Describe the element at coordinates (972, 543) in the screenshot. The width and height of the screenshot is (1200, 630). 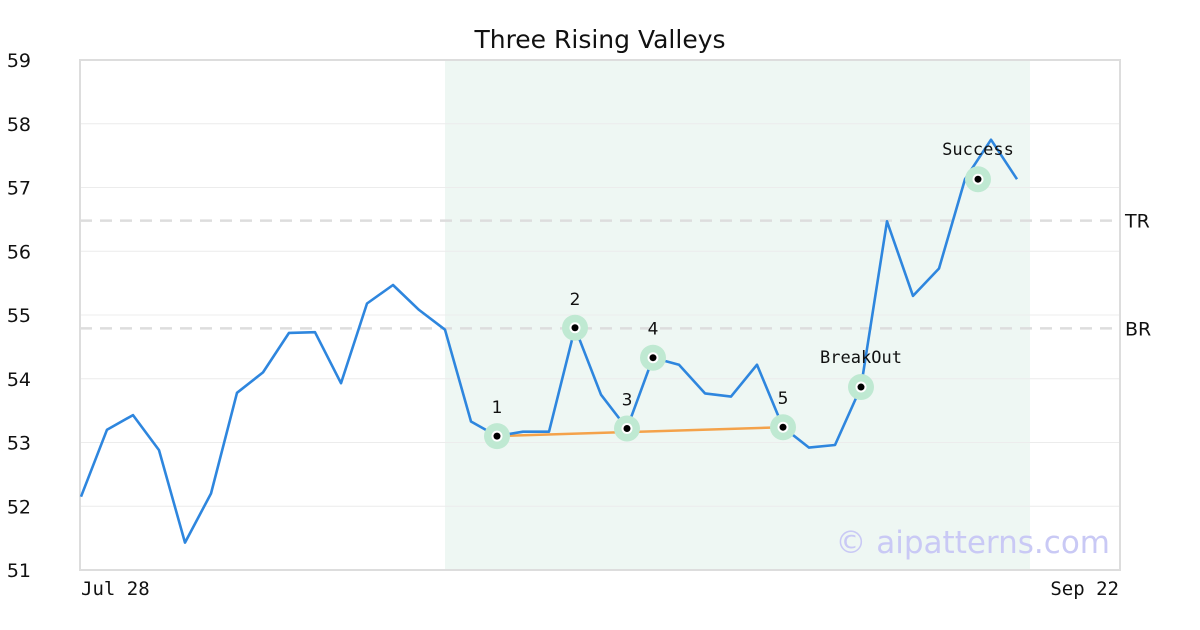
I see `watermark: © aipatterns.com` at that location.